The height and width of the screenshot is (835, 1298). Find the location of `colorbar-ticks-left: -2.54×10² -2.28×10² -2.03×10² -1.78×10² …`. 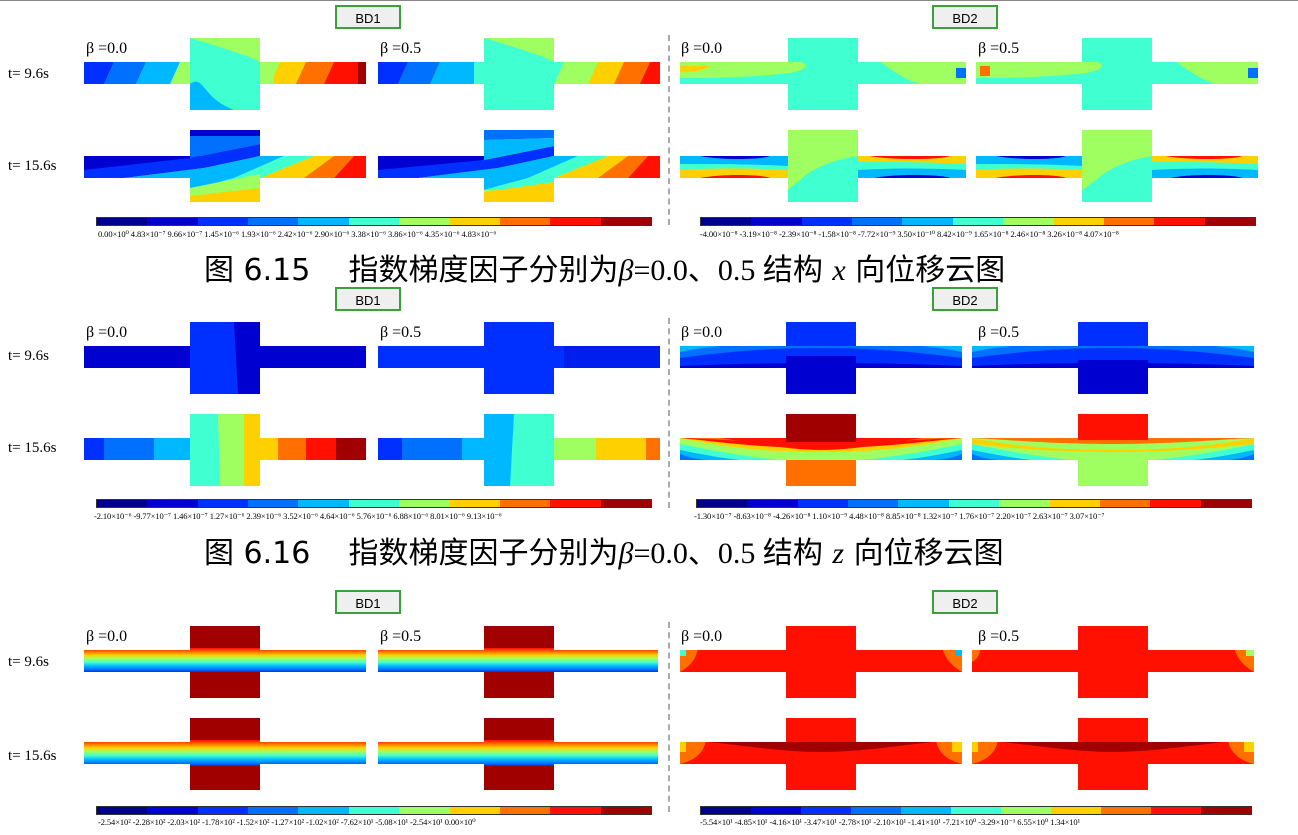

colorbar-ticks-left: -2.54×10² -2.28×10² -2.03×10² -1.78×10² … is located at coordinates (287, 822).